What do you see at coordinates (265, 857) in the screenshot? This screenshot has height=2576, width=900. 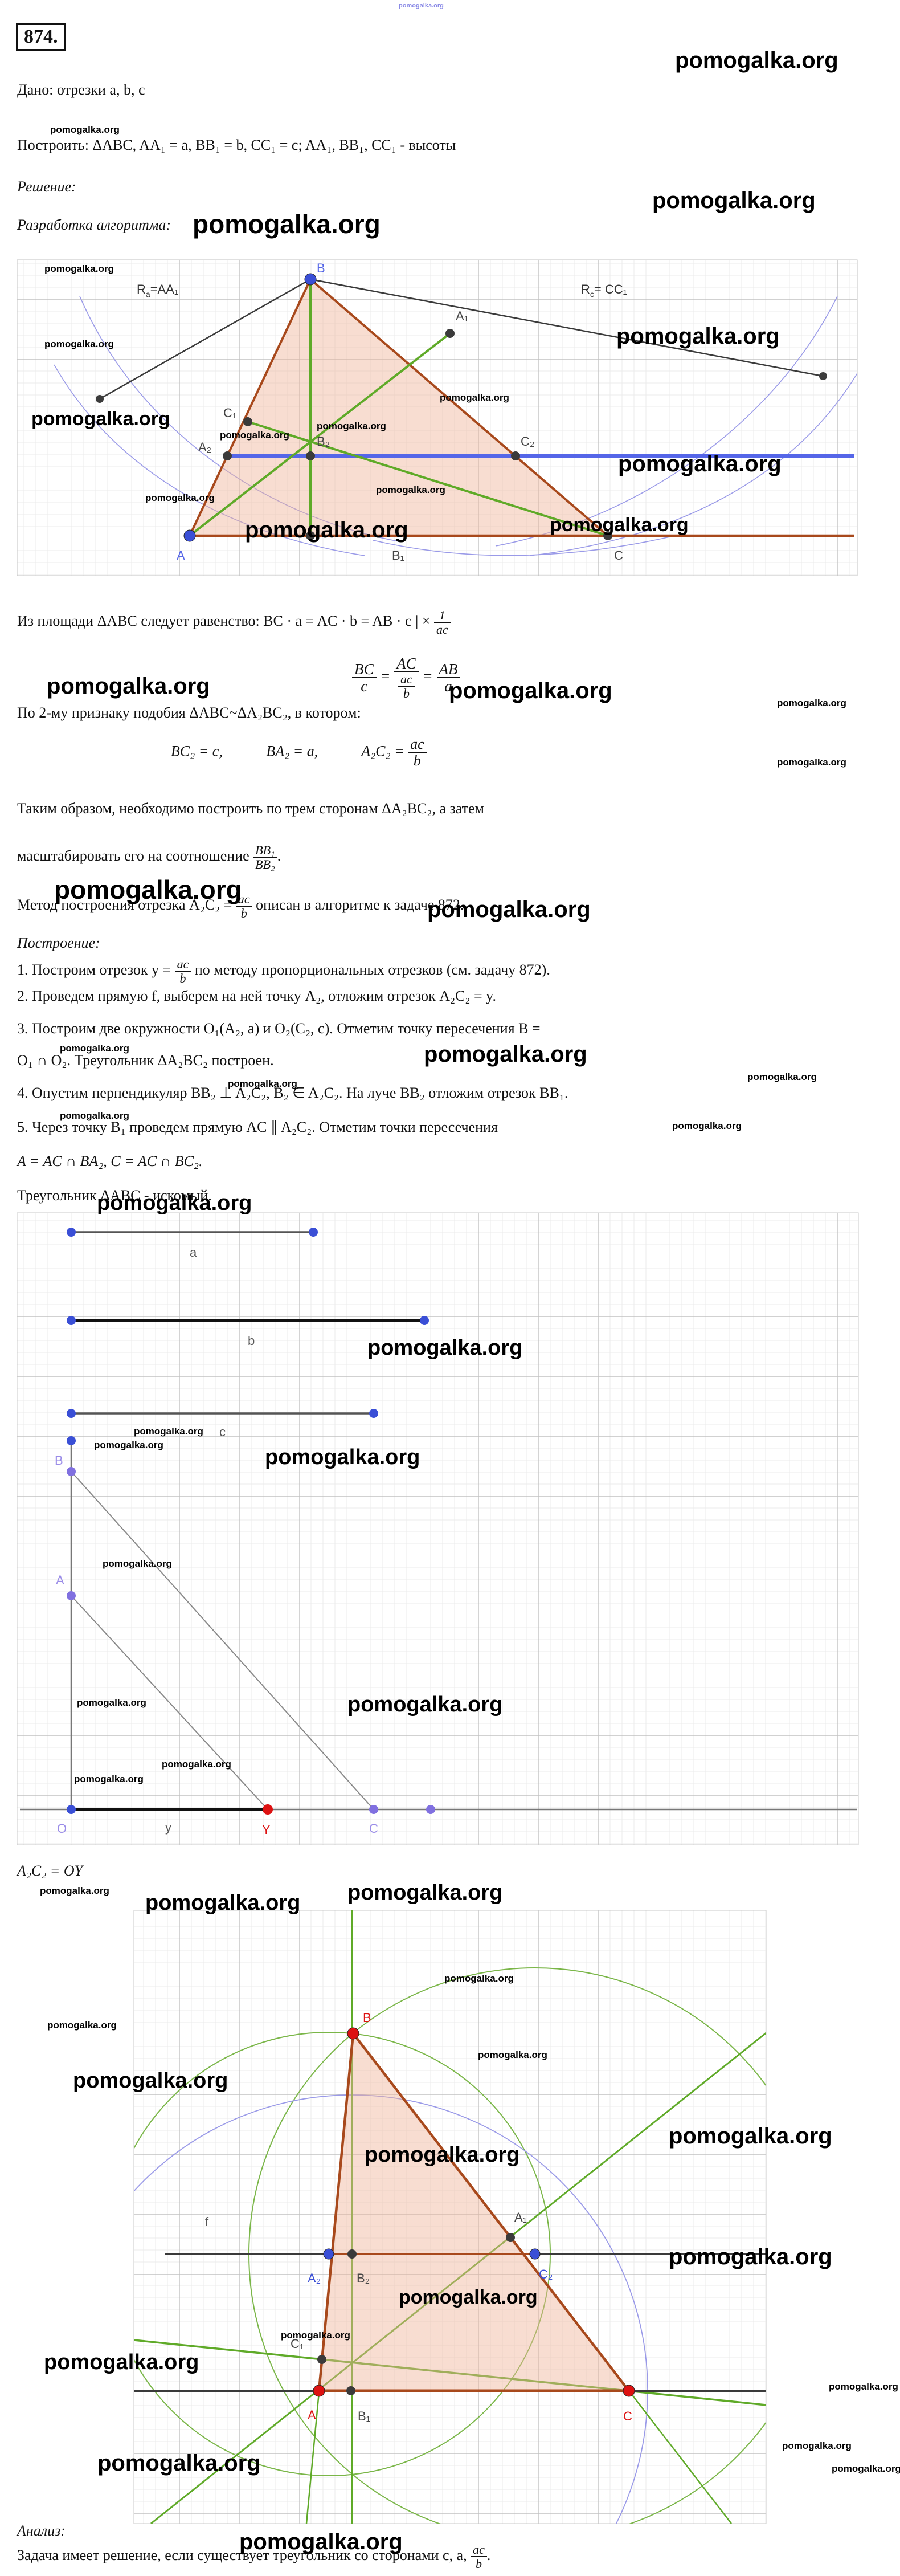 I see `frac-bb1-bb2: BB₁ BB₂` at bounding box center [265, 857].